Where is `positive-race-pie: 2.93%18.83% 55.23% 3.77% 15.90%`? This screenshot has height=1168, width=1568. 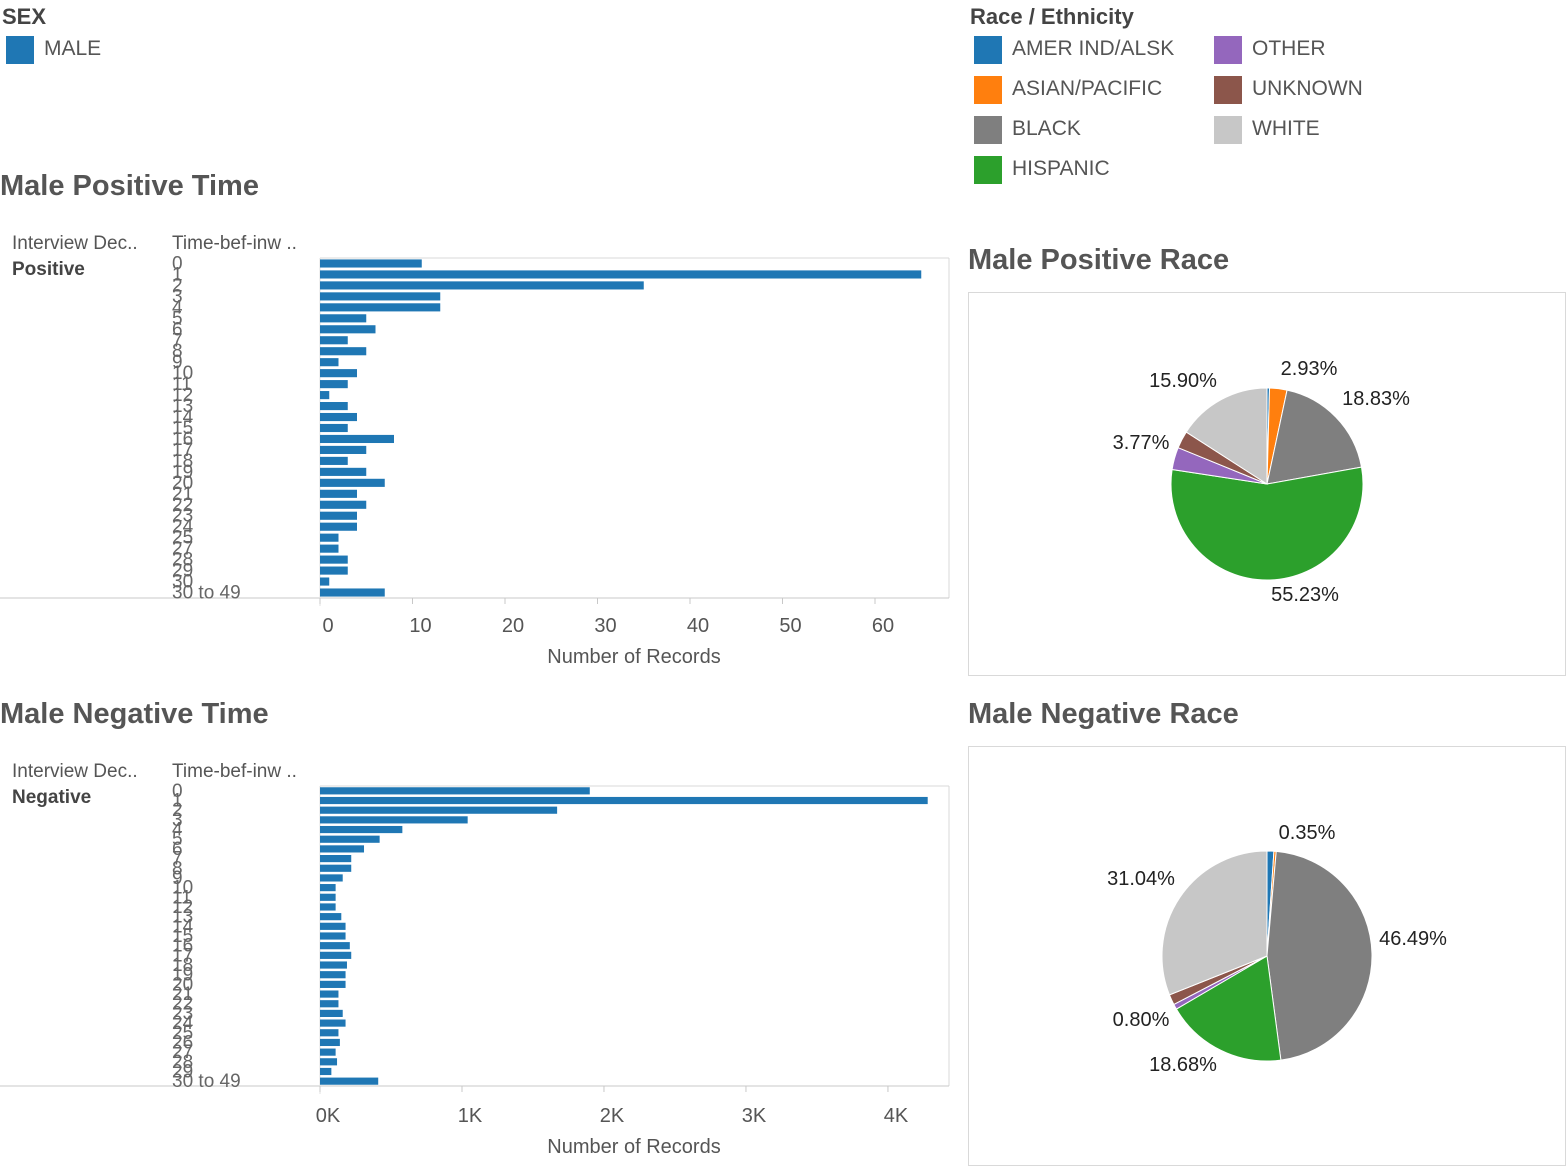
positive-race-pie: 2.93%18.83% 55.23% 3.77% 15.90% is located at coordinates (1261, 482).